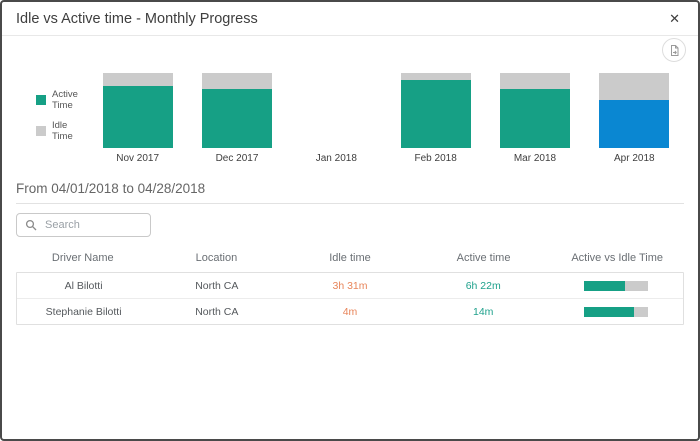  I want to click on legend-item-idle: Idle Time, so click(62, 131).